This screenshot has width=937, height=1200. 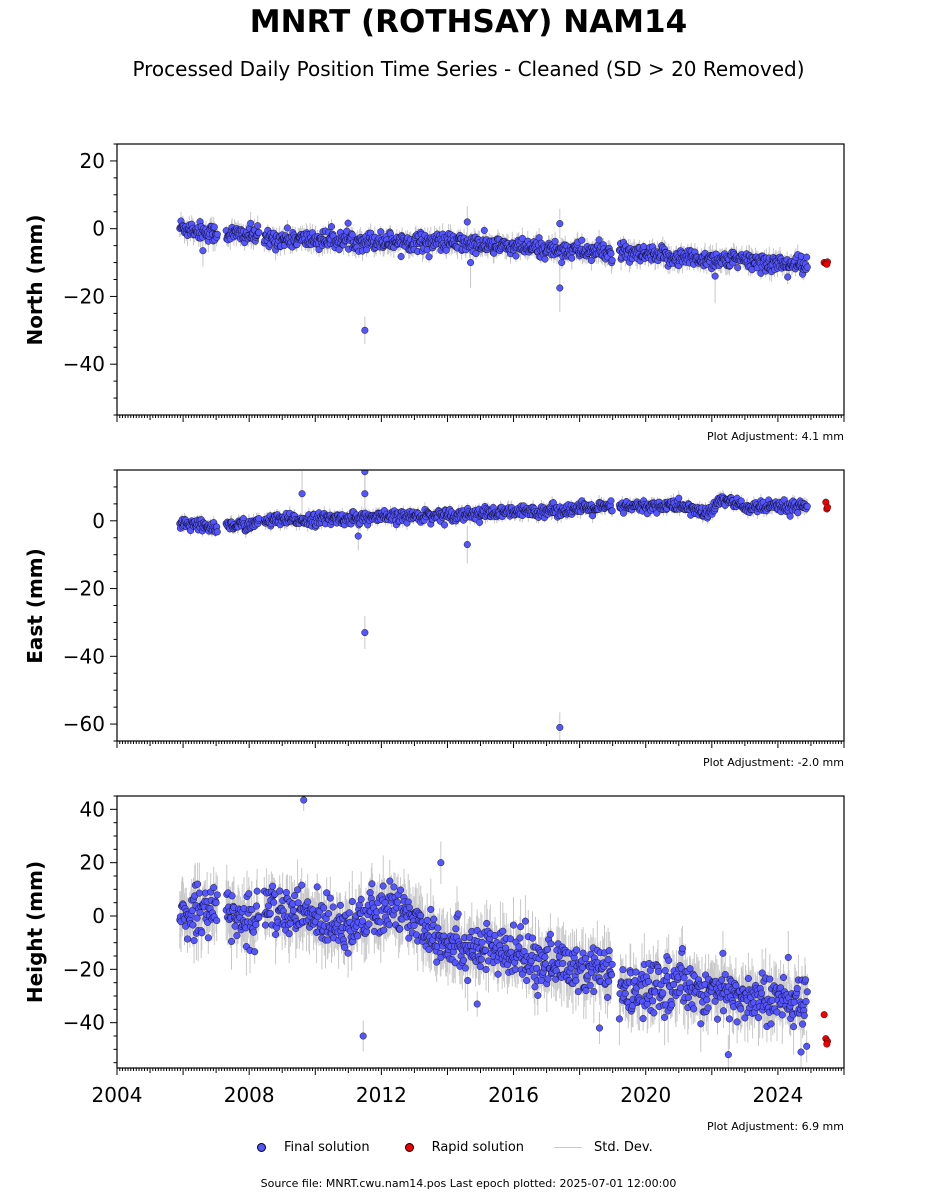 I want to click on y-axis-label: North (mm), so click(x=35, y=279).